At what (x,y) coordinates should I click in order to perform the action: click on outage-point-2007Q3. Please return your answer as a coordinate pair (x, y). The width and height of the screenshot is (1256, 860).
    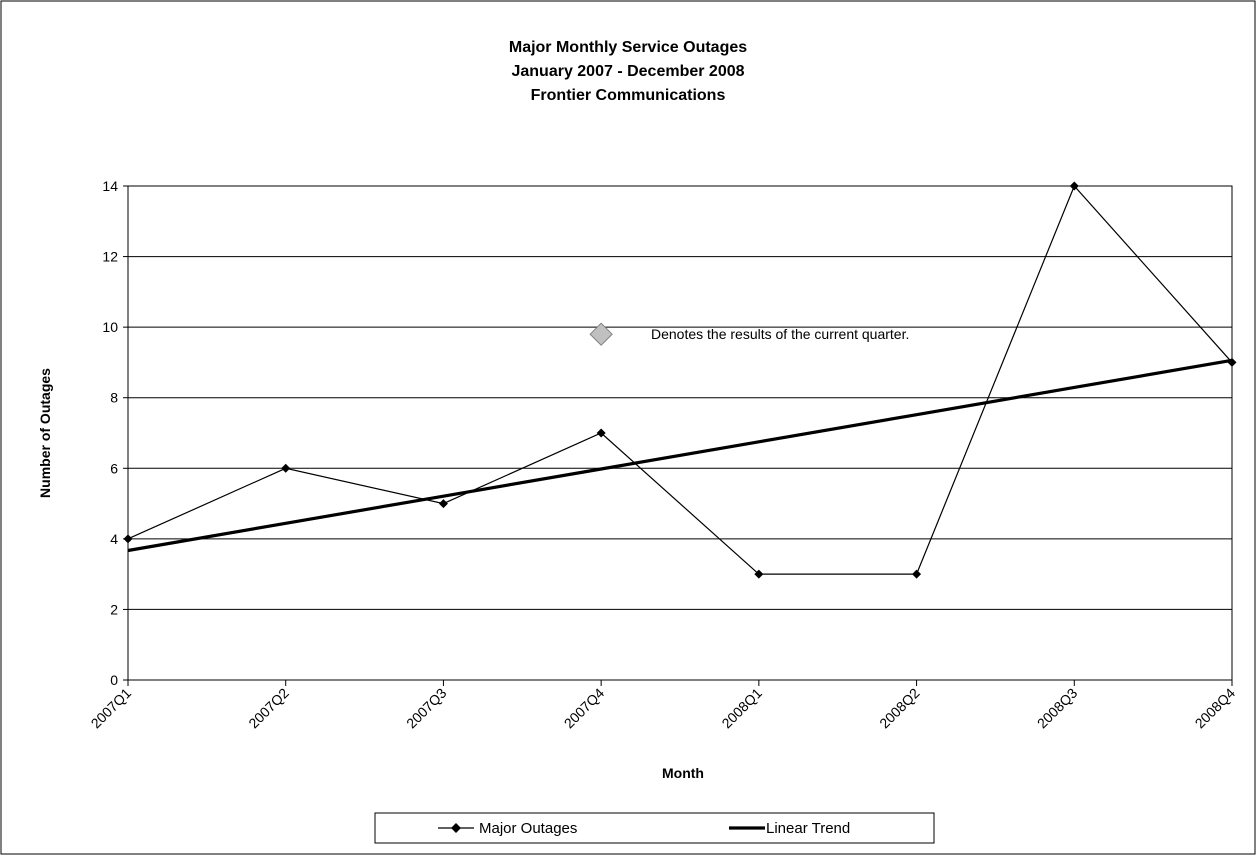
    Looking at the image, I should click on (443, 504).